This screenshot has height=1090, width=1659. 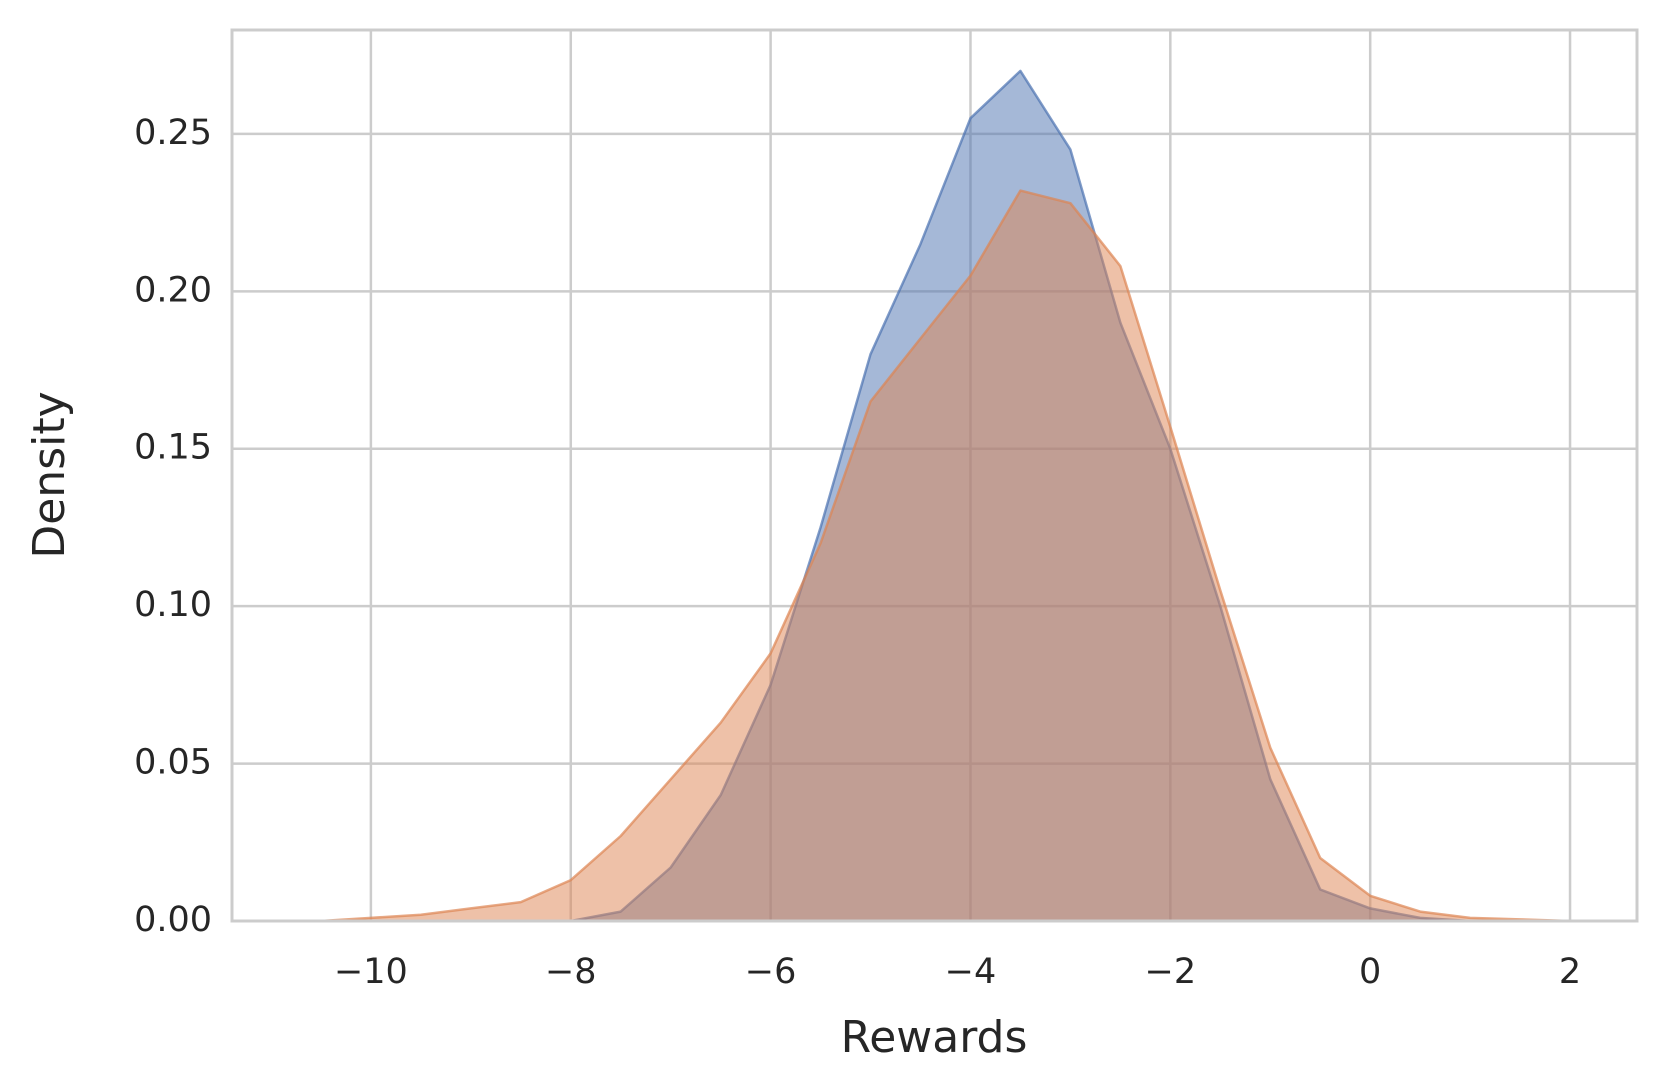 I want to click on y-tick-label: 0.00, so click(x=173, y=920).